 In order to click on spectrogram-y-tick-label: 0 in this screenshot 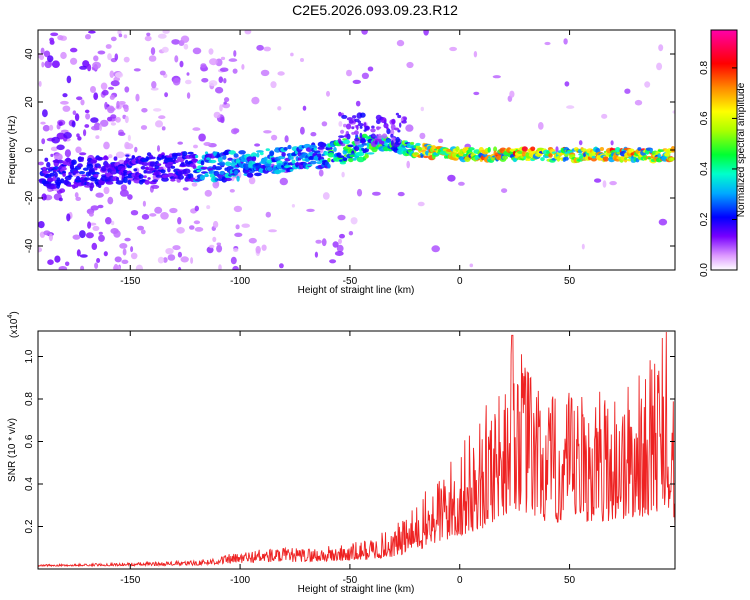, I will do `click(29, 150)`.